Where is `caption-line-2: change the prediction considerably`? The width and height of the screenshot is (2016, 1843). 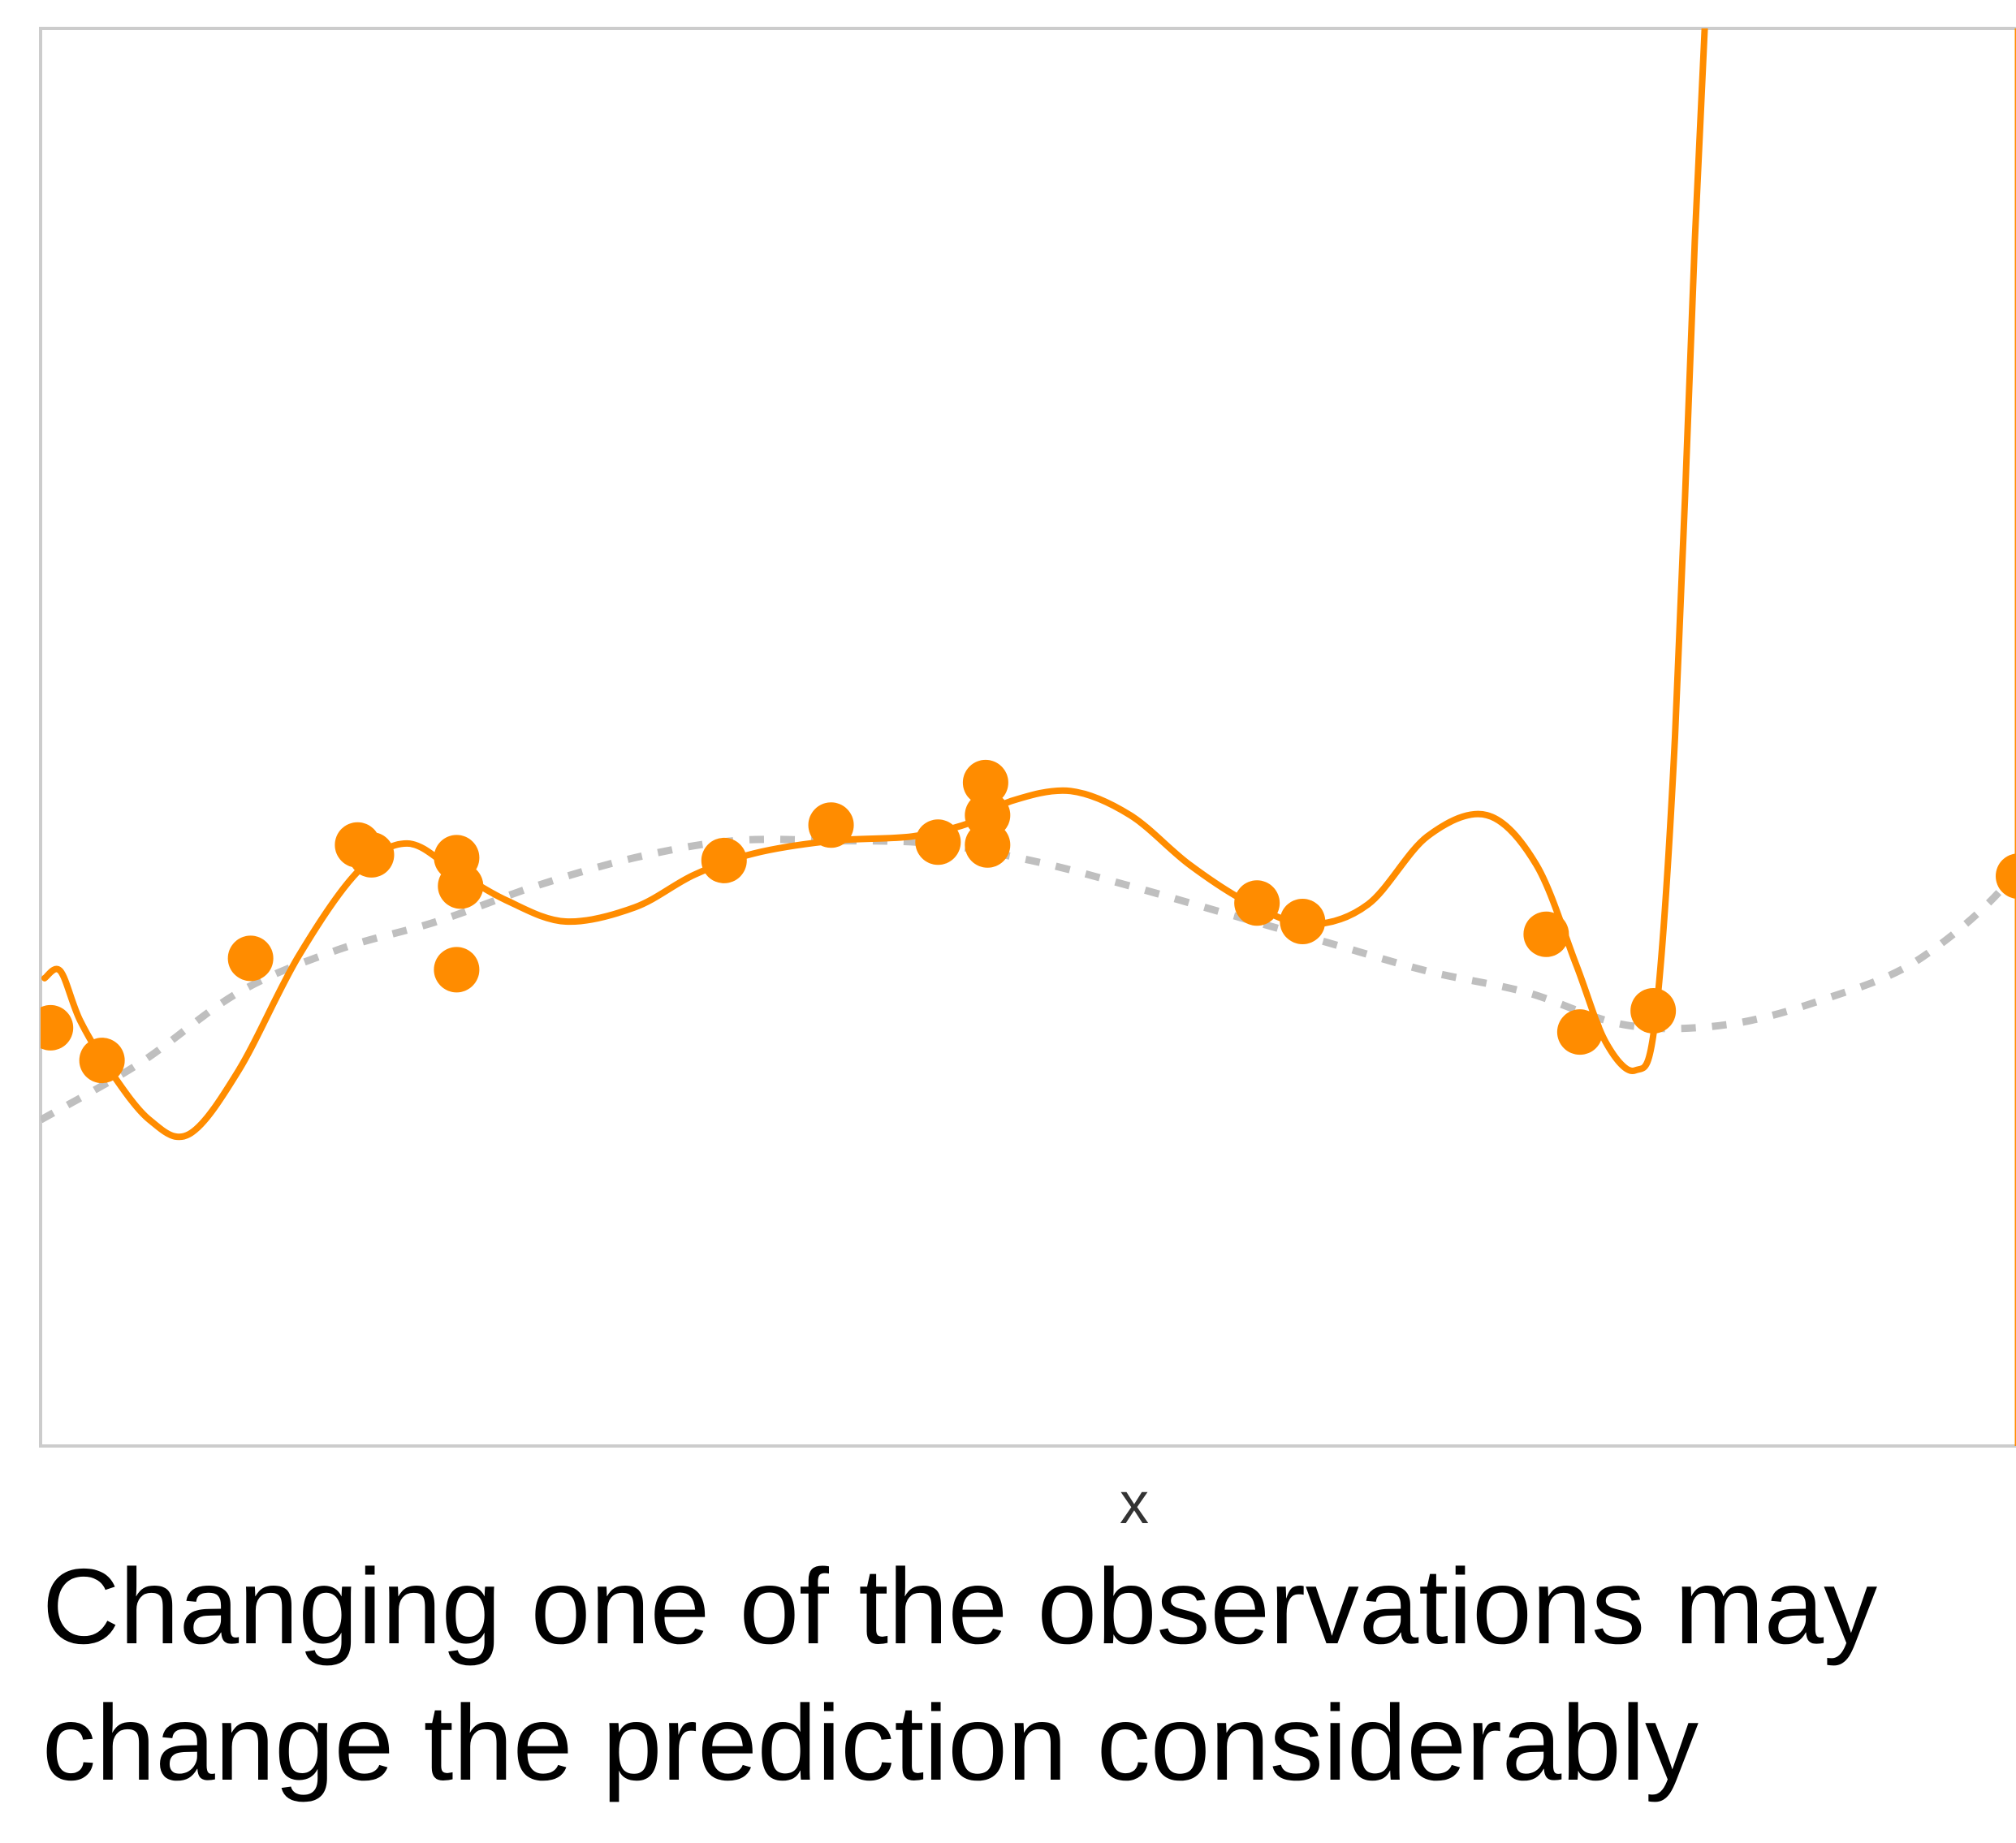 caption-line-2: change the prediction considerably is located at coordinates (870, 1743).